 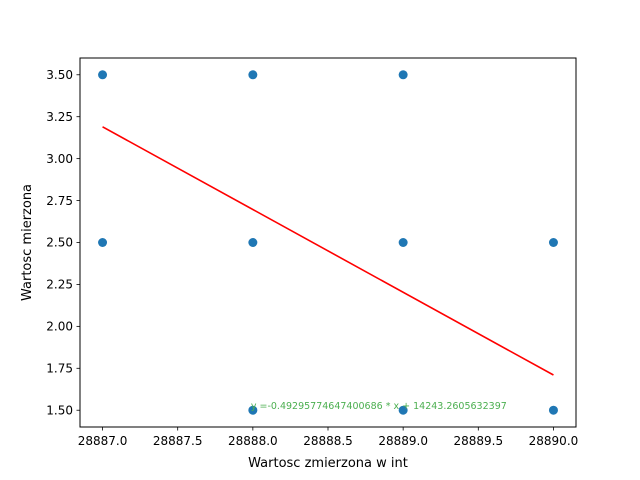 I want to click on y-tick-label: 2.50, so click(x=59, y=243).